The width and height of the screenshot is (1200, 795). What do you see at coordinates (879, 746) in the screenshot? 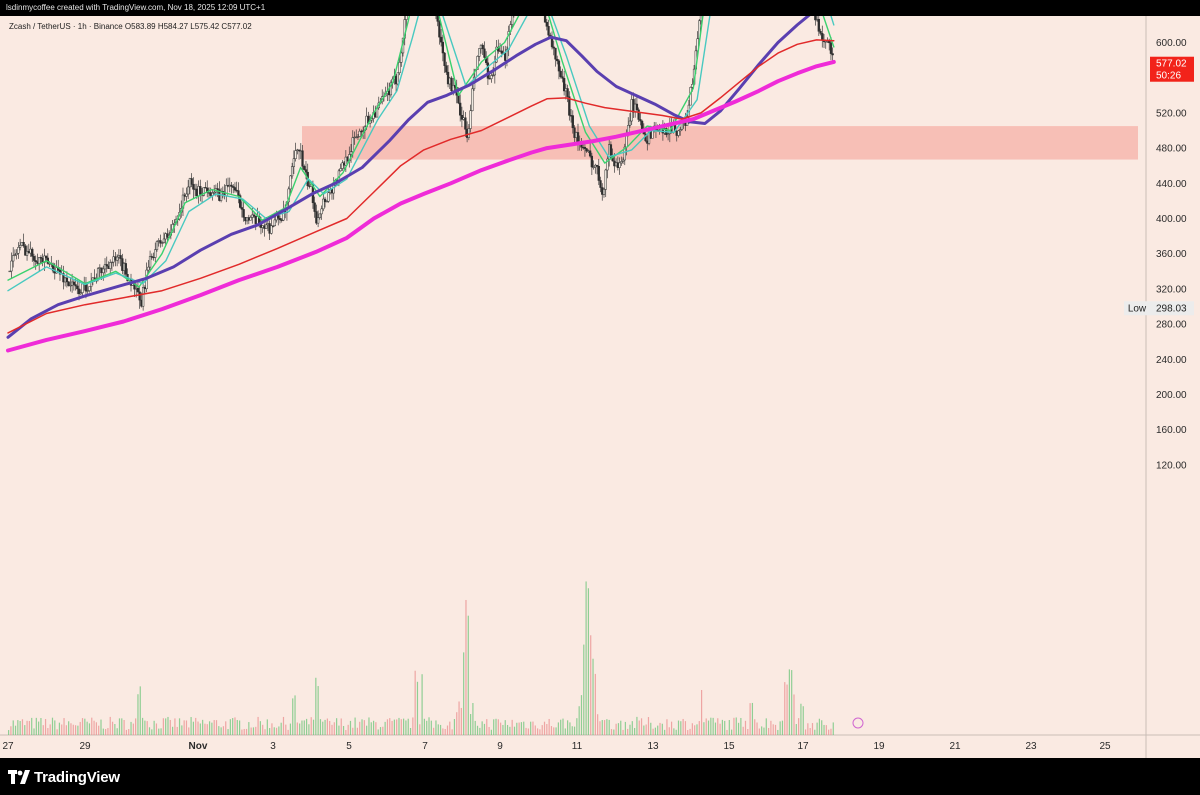
I see `time-tick-label: 19` at bounding box center [879, 746].